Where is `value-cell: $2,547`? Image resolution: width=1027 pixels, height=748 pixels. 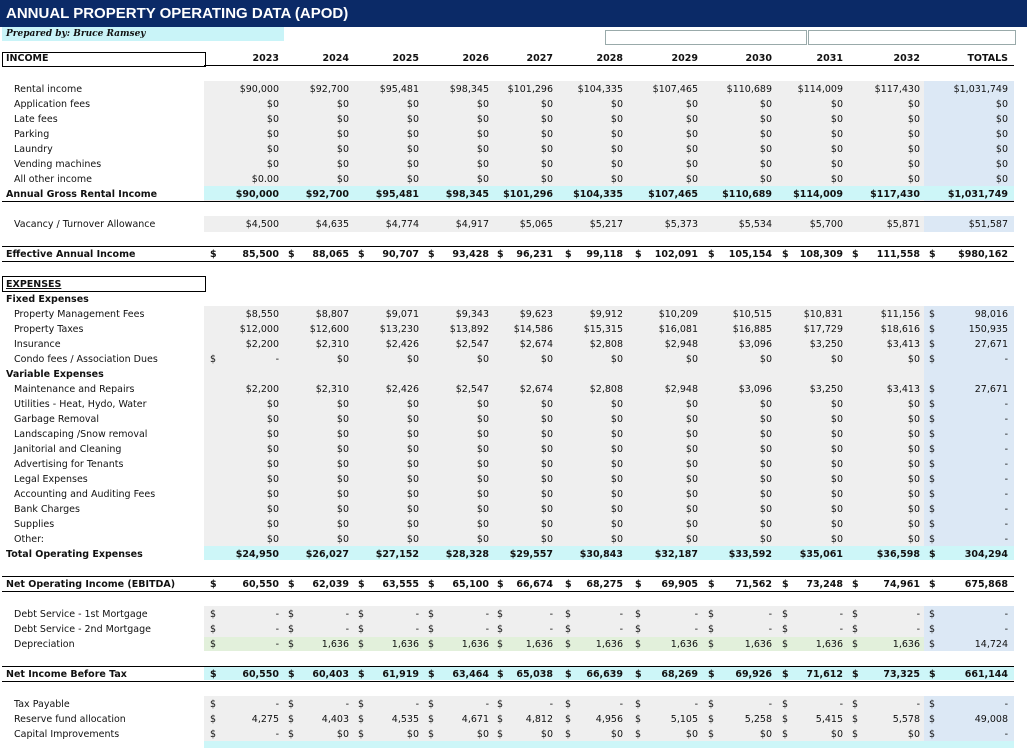 value-cell: $2,547 is located at coordinates (472, 344).